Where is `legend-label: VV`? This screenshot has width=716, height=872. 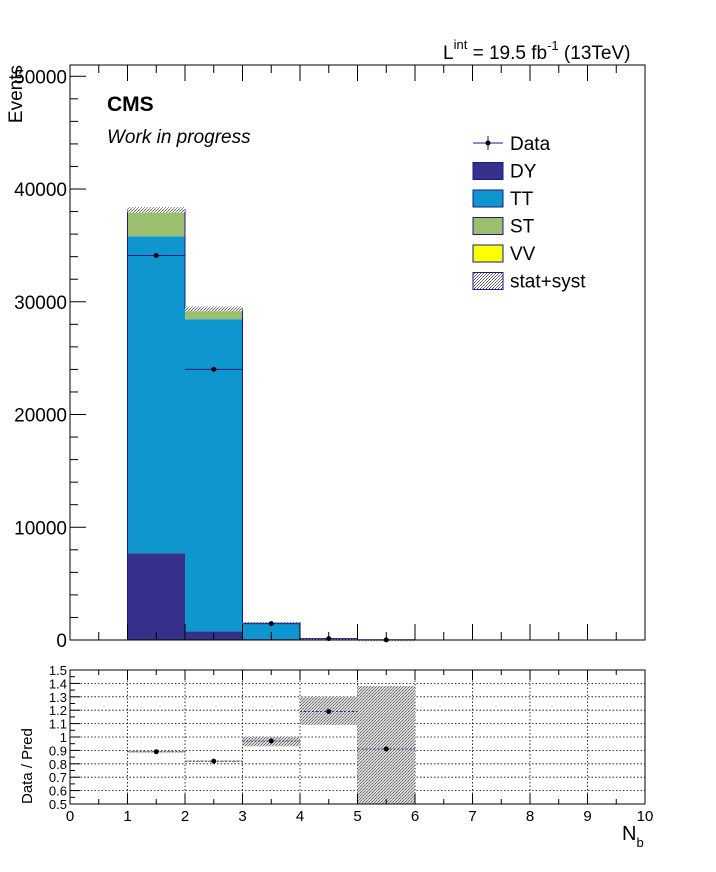 legend-label: VV is located at coordinates (523, 254).